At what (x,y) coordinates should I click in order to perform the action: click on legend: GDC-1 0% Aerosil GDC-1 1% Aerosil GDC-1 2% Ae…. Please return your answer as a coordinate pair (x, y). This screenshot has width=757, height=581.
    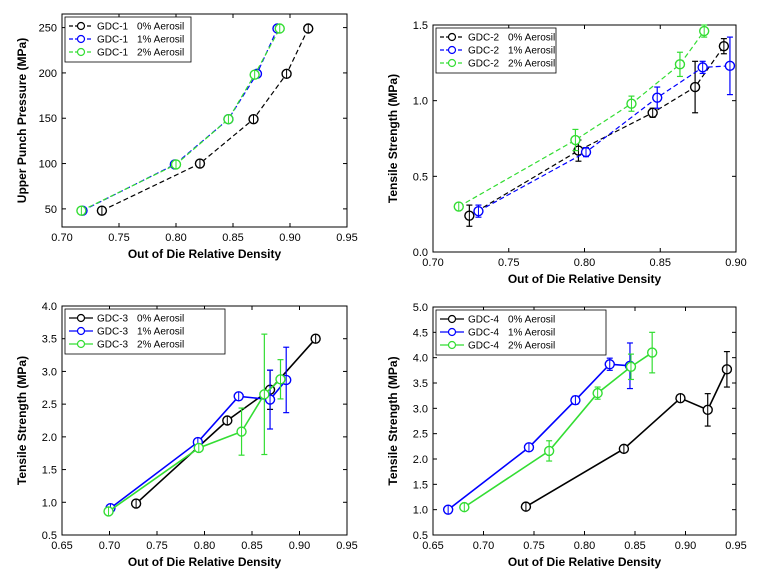
    Looking at the image, I should click on (128, 39).